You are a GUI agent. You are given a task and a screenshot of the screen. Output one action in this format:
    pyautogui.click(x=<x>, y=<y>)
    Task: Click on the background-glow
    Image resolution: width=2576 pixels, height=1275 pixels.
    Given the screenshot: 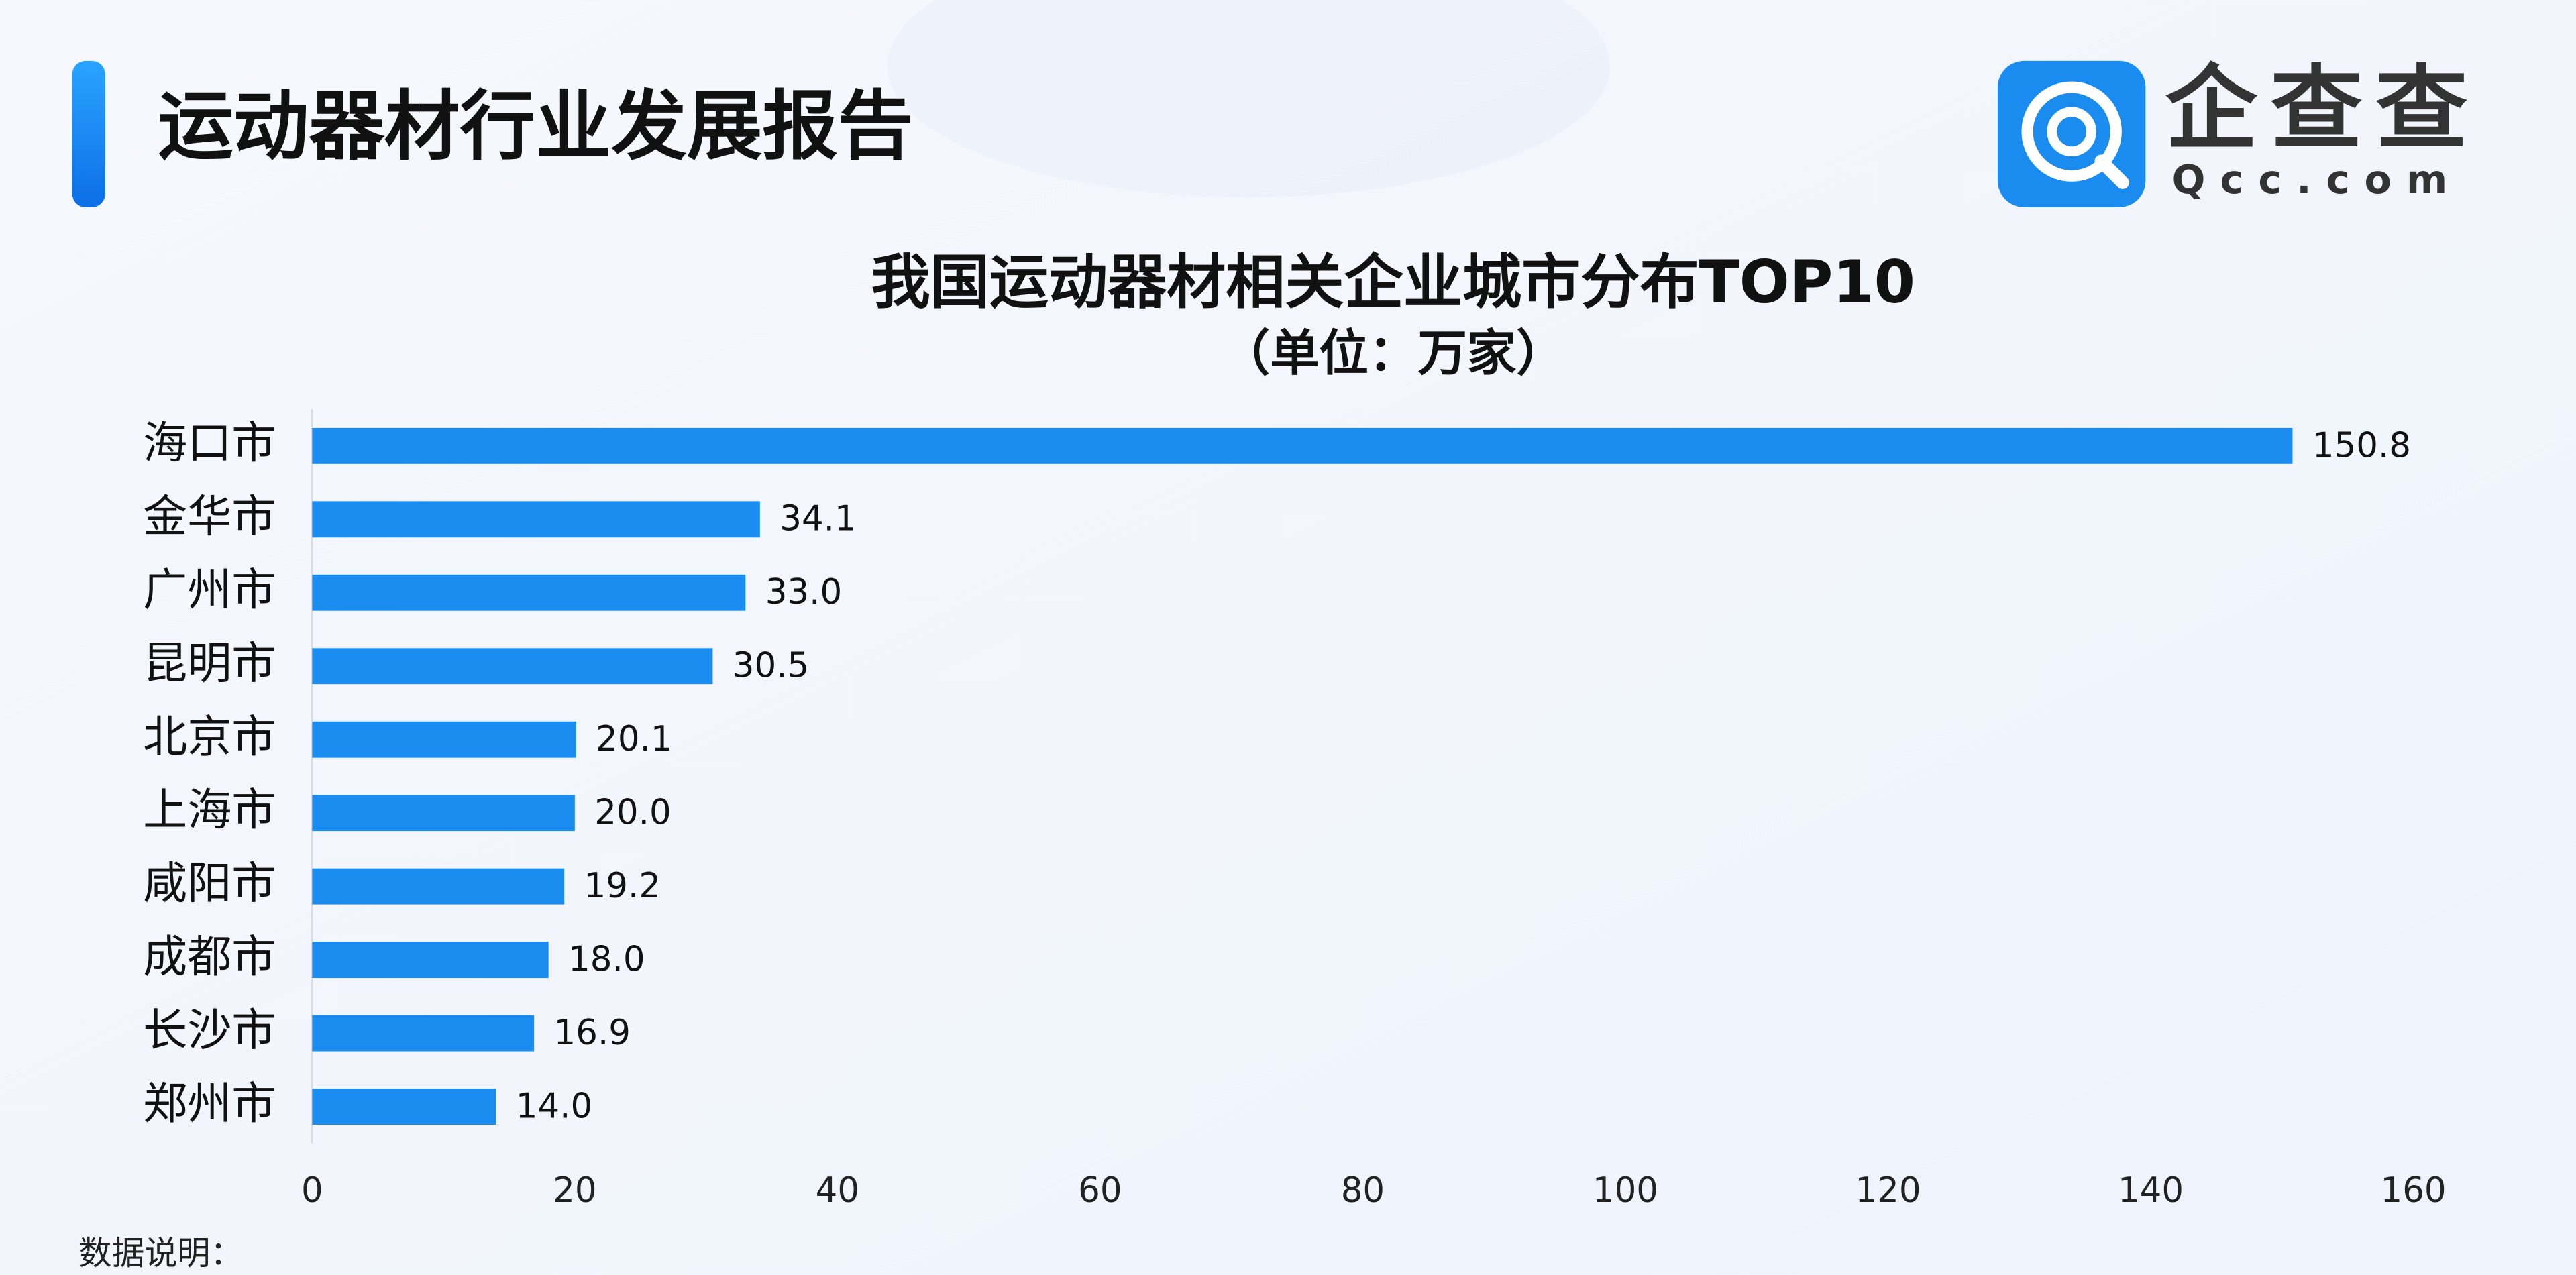 What is the action you would take?
    pyautogui.click(x=1248, y=99)
    